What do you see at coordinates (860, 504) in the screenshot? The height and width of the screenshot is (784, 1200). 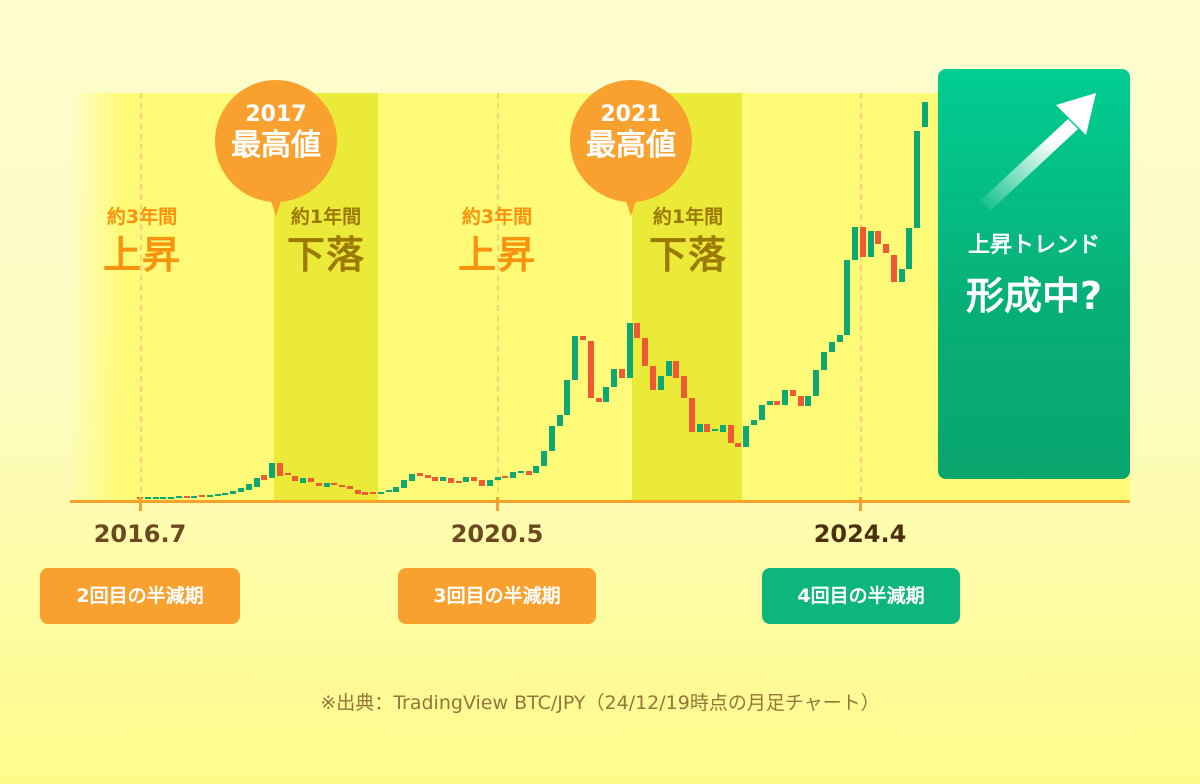 I see `x-tick-2024` at bounding box center [860, 504].